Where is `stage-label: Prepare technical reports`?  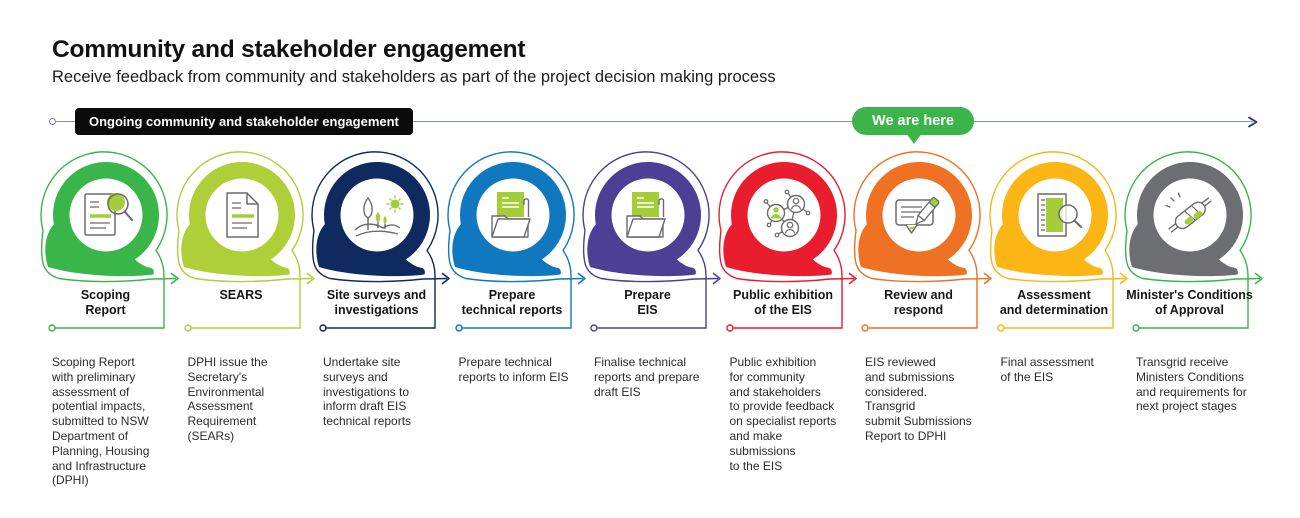 stage-label: Prepare technical reports is located at coordinates (512, 302).